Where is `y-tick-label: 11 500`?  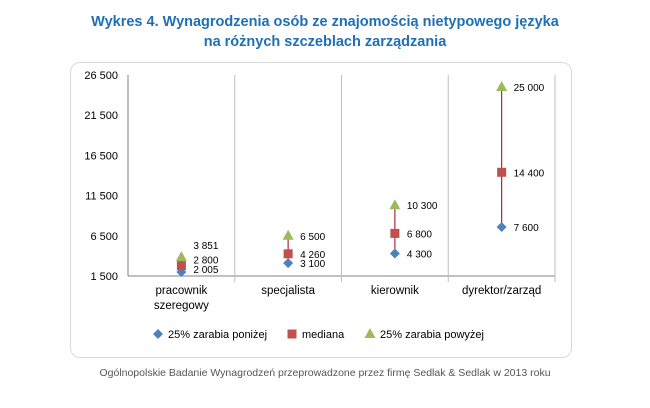
y-tick-label: 11 500 is located at coordinates (101, 197).